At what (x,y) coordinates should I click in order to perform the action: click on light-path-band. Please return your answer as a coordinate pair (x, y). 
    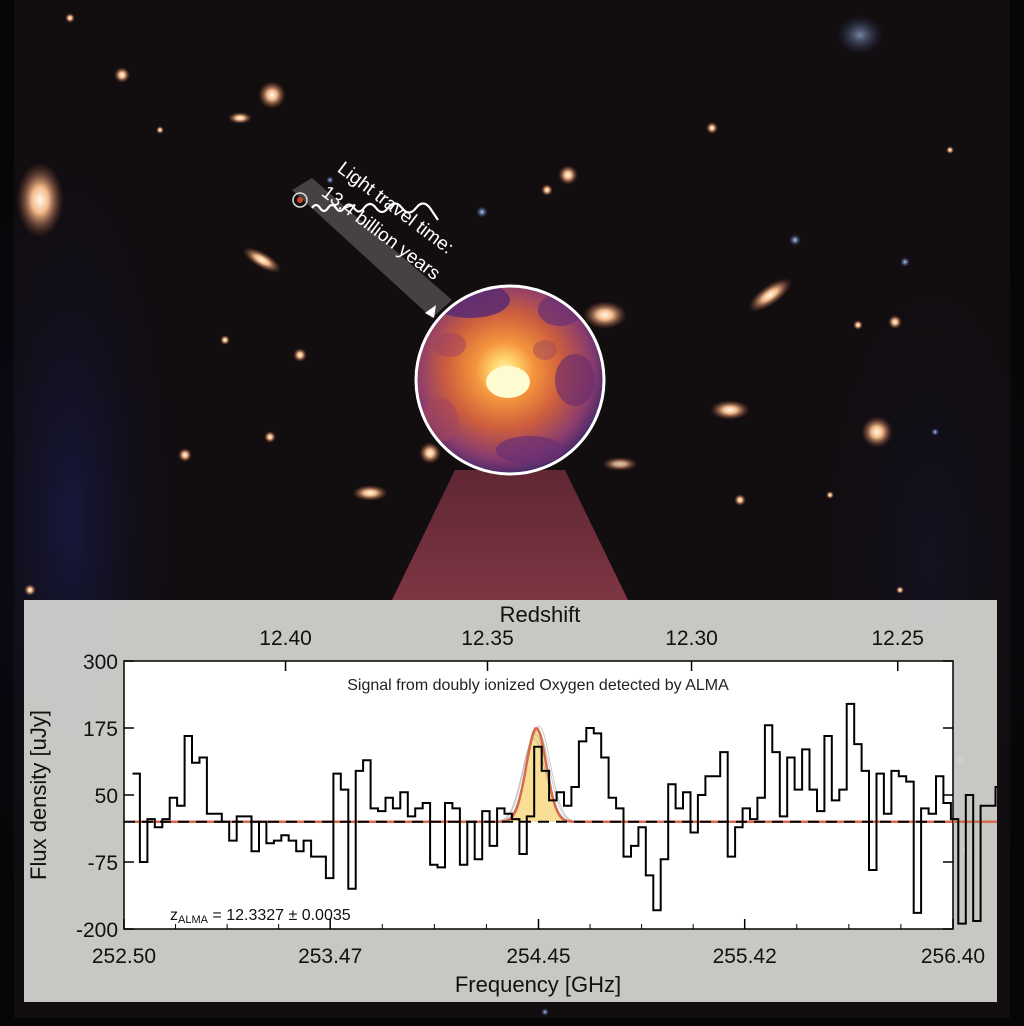
    Looking at the image, I should click on (372, 248).